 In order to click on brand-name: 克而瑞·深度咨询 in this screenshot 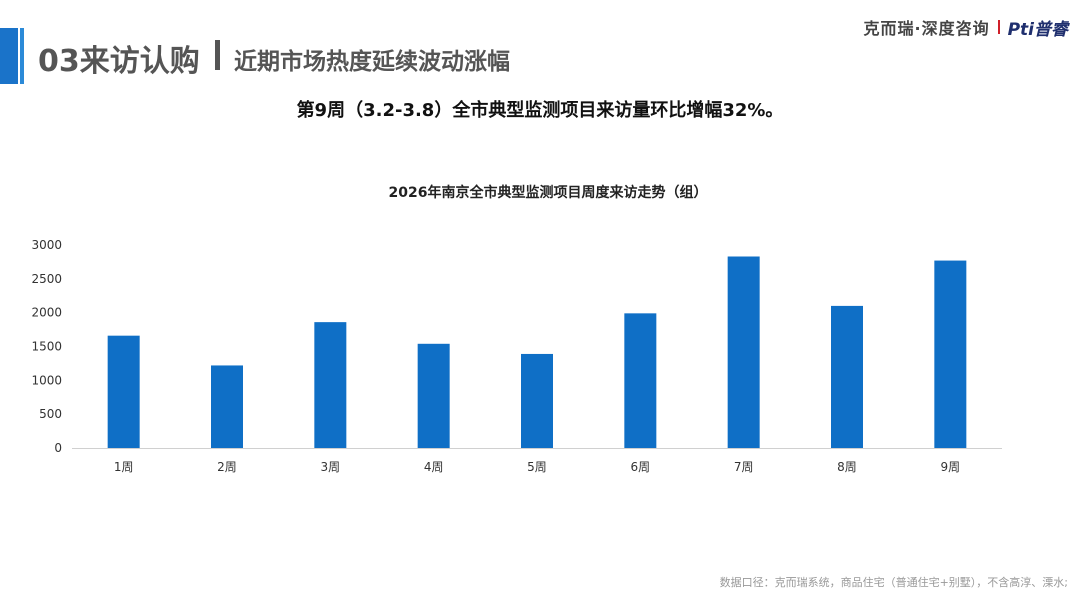, I will do `click(926, 28)`.